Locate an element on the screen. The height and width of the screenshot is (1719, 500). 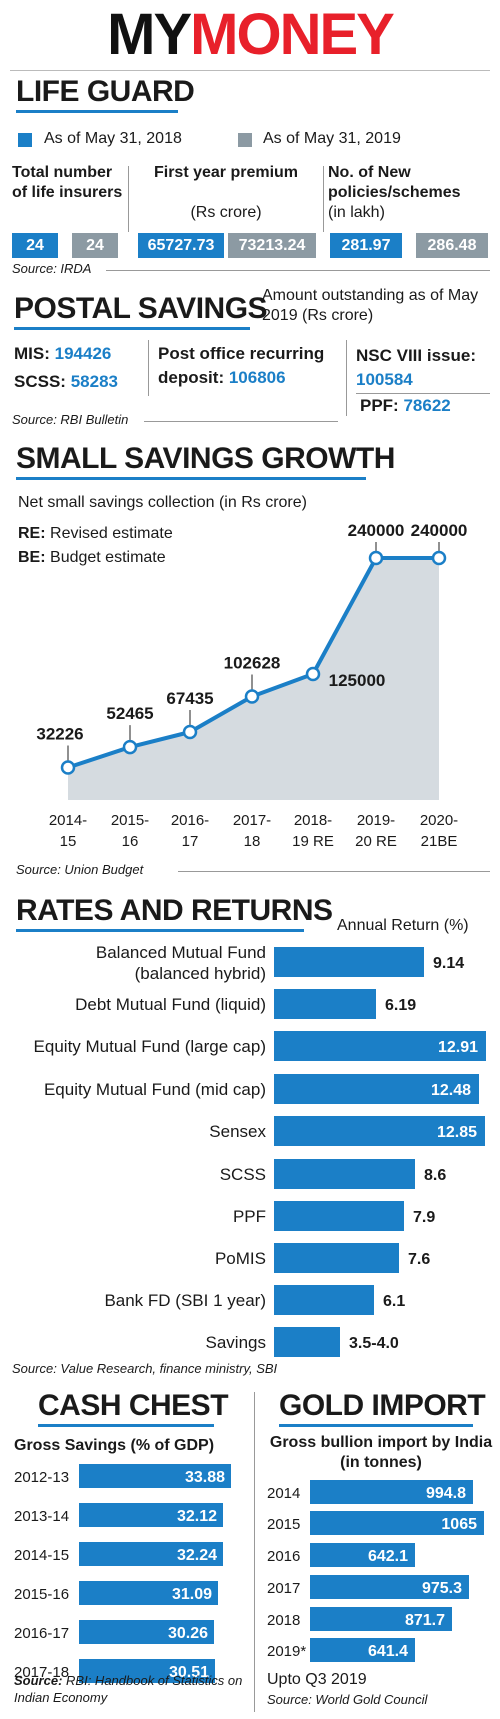
x-tick-label: 21BE is located at coordinates (439, 841).